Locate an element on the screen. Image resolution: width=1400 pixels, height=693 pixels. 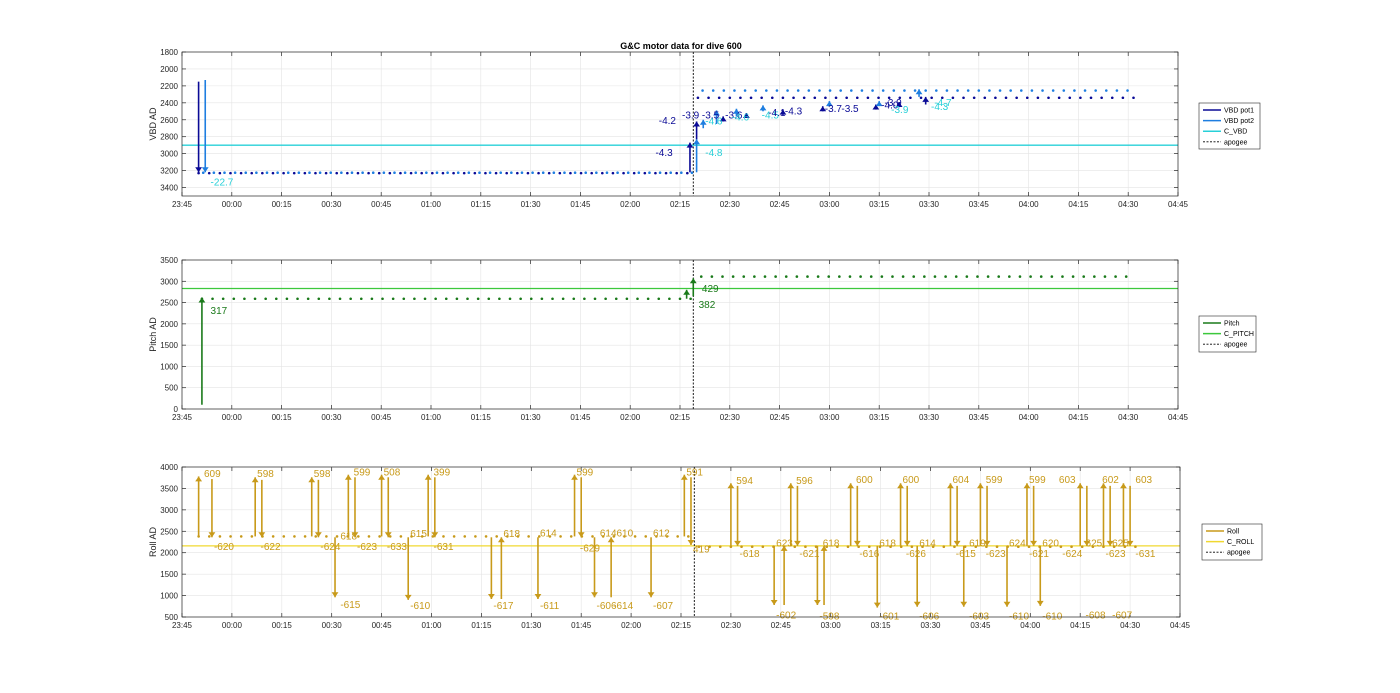
data-label: 598 is located at coordinates (322, 474).